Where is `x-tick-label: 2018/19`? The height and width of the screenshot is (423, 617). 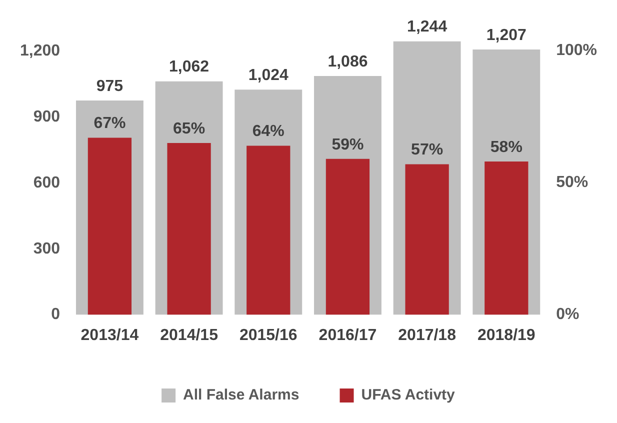
x-tick-label: 2018/19 is located at coordinates (506, 335).